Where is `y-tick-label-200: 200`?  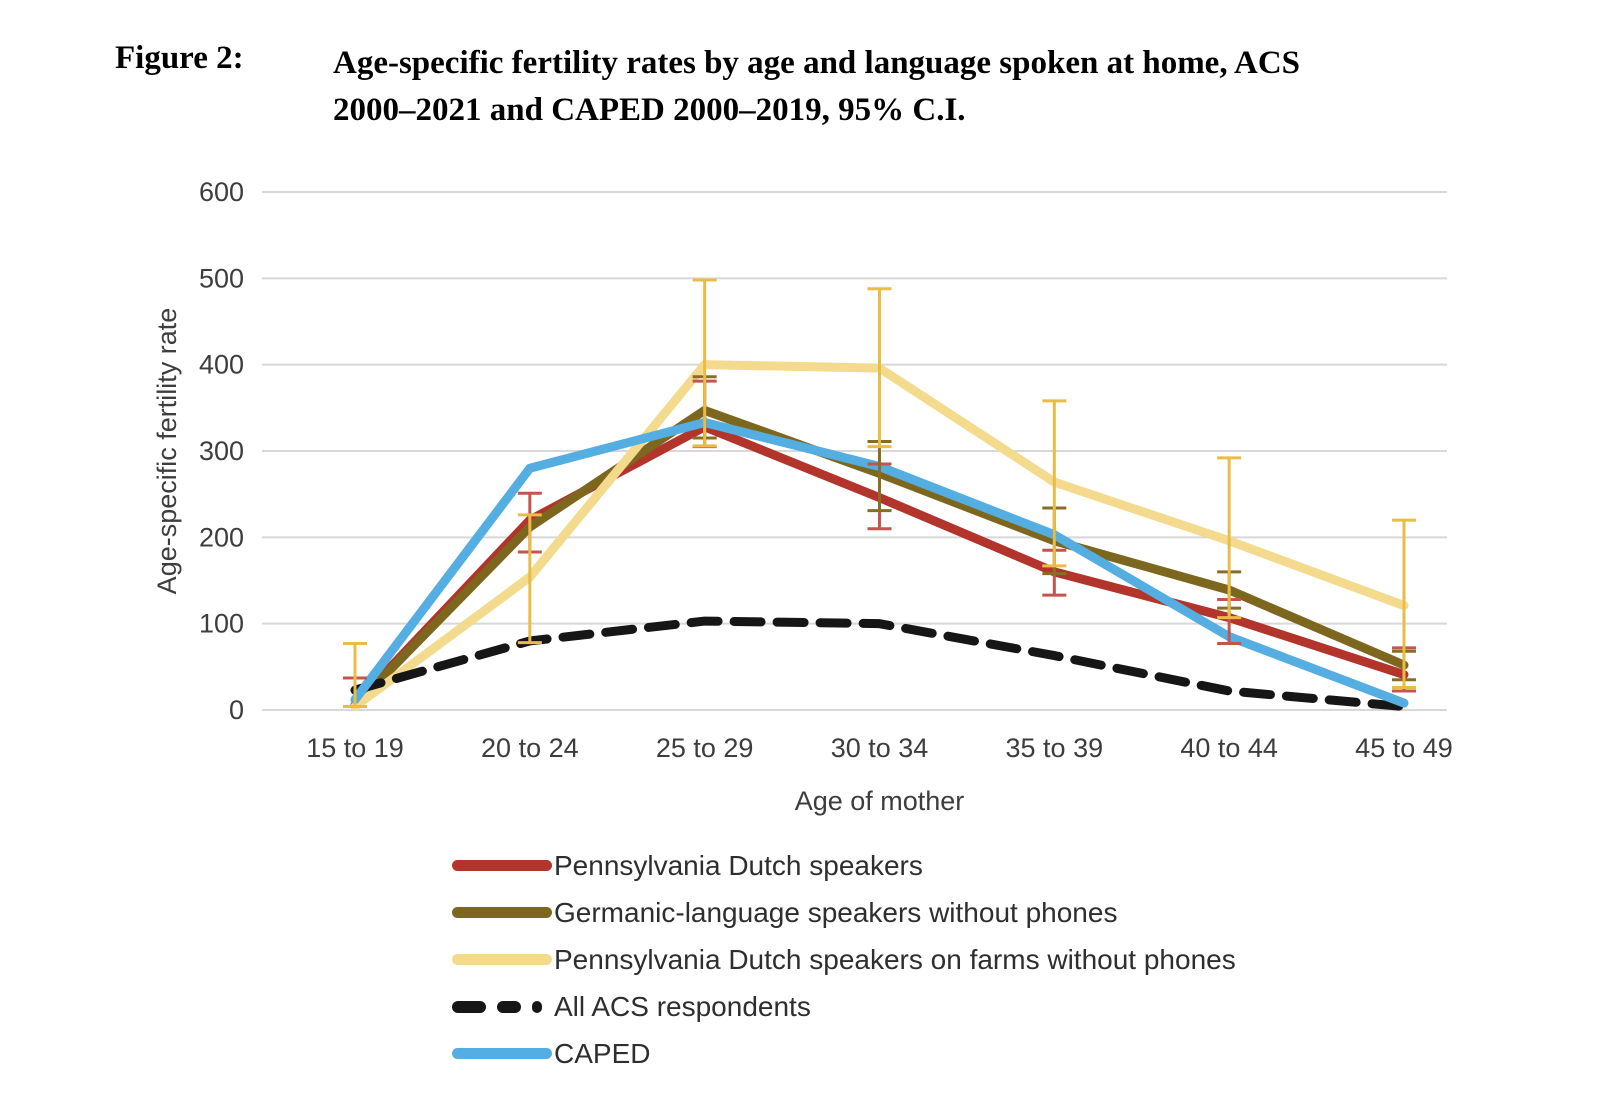
y-tick-label-200: 200 is located at coordinates (221, 537).